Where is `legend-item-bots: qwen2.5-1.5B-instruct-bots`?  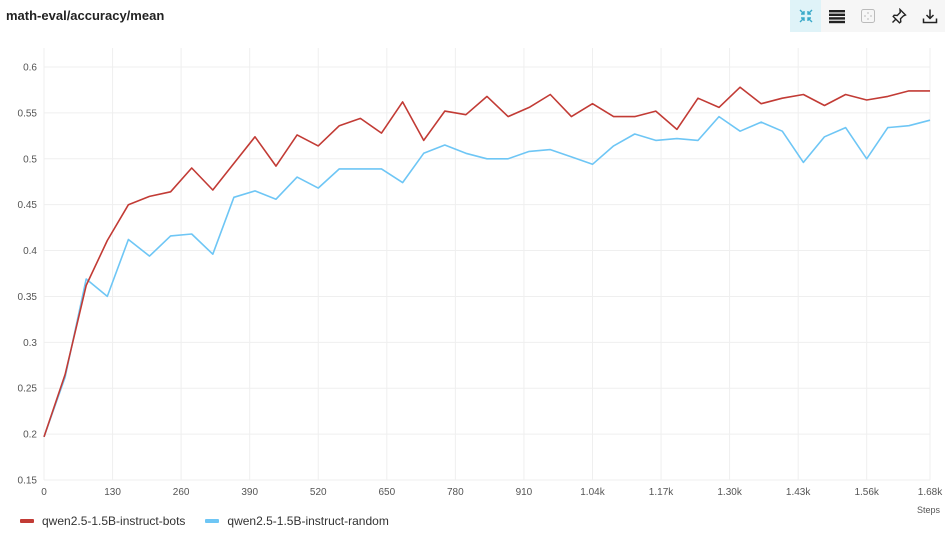 legend-item-bots: qwen2.5-1.5B-instruct-bots is located at coordinates (102, 521).